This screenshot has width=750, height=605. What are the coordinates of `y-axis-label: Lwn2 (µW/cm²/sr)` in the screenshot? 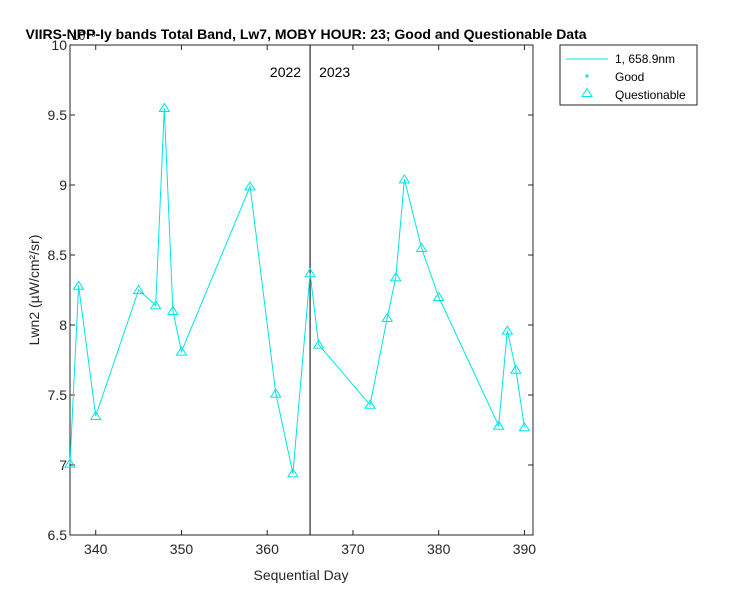 It's located at (34, 290).